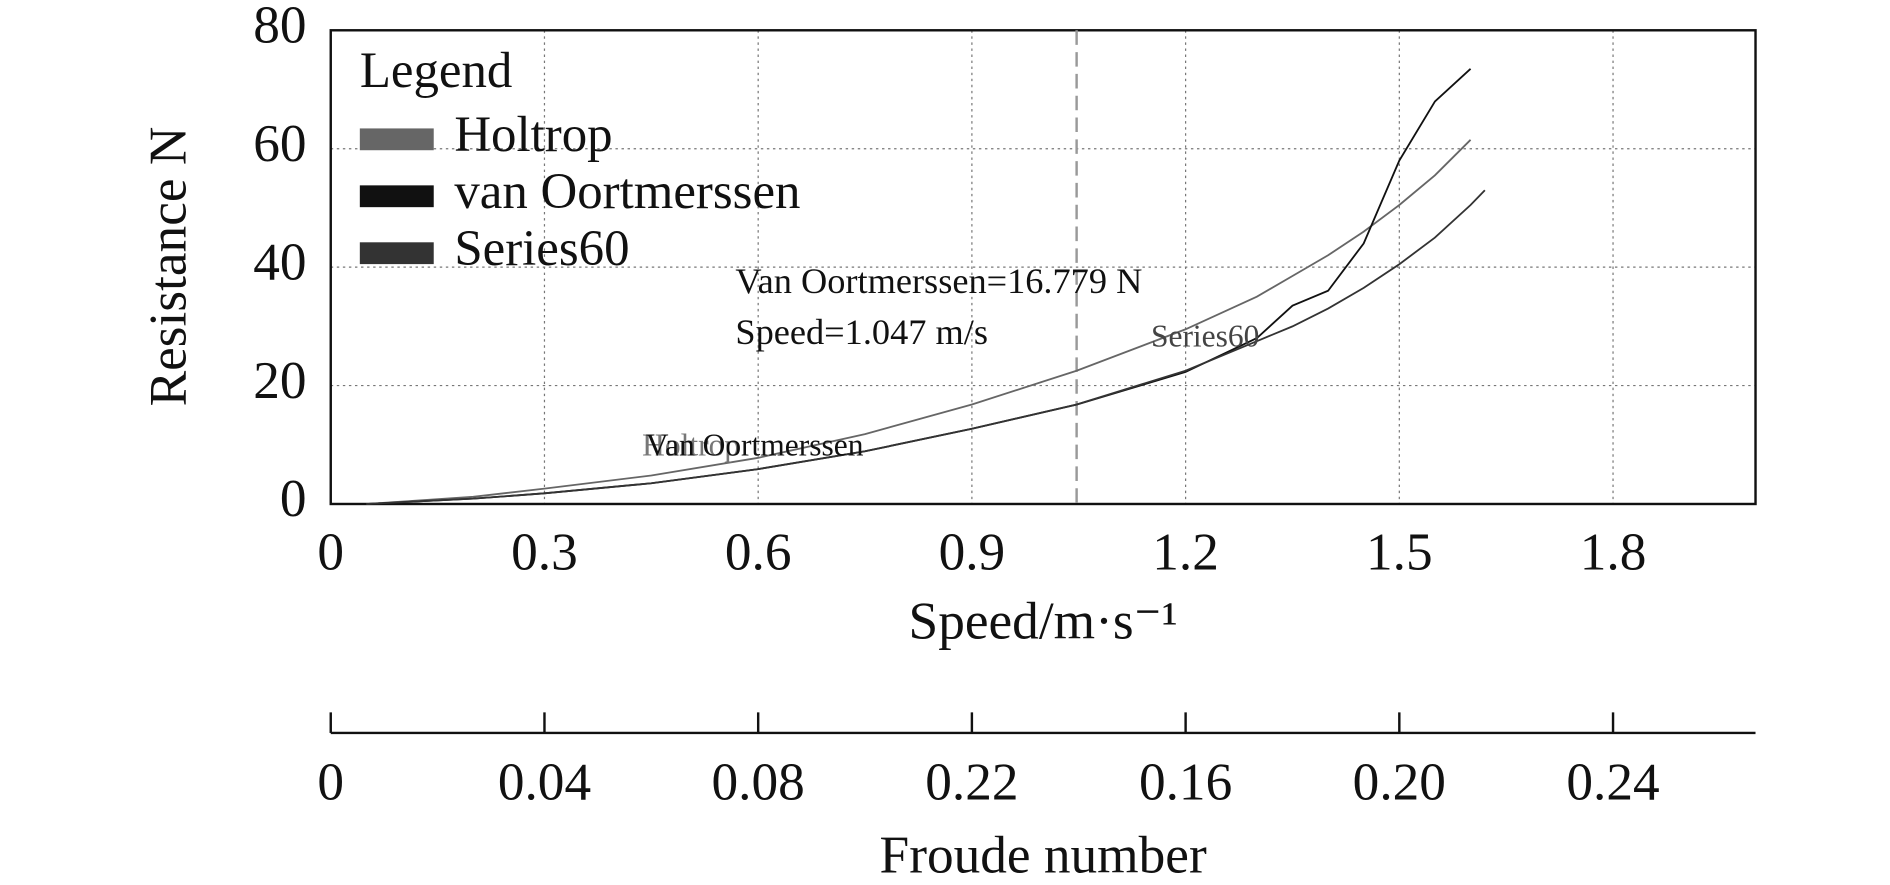 This screenshot has width=1890, height=885. I want to click on curve-label: Holtrop, so click(691, 444).